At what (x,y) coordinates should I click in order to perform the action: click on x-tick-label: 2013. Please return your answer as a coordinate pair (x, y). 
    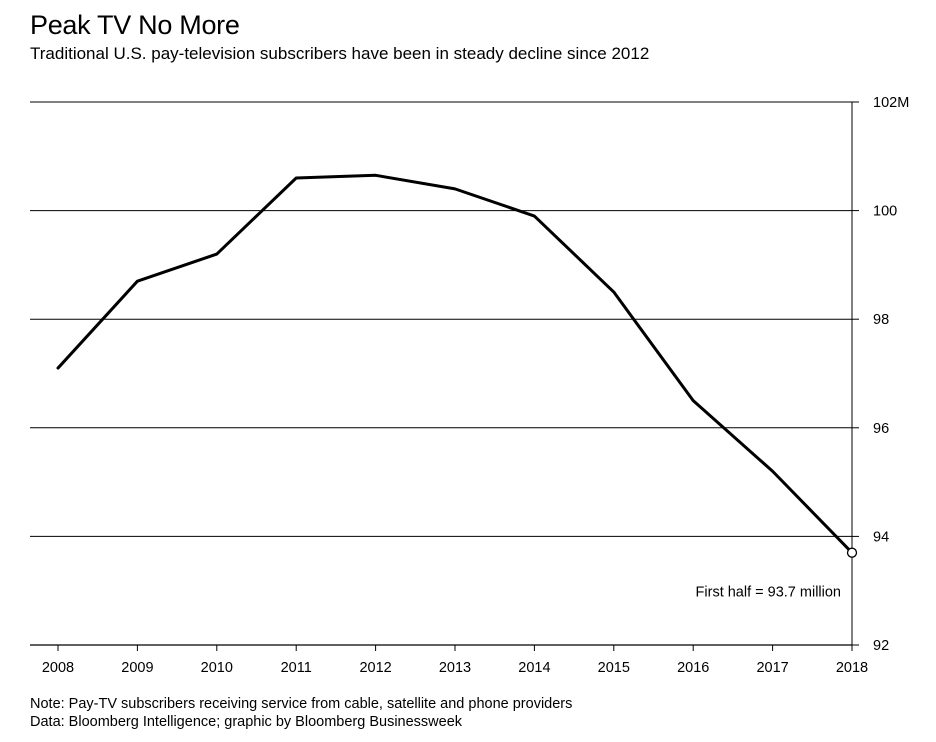
    Looking at the image, I should click on (455, 668).